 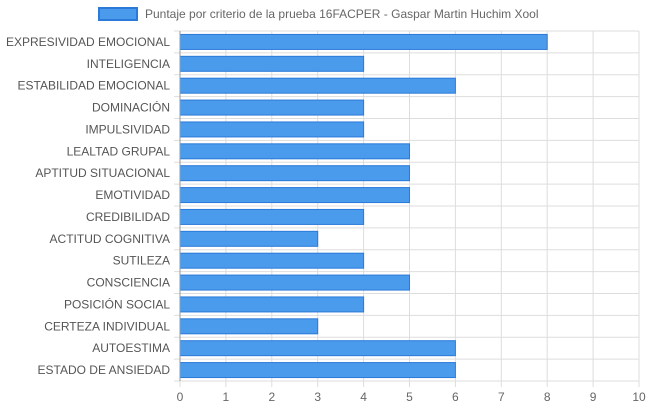 What do you see at coordinates (131, 348) in the screenshot?
I see `category-label: AUTOESTIMA` at bounding box center [131, 348].